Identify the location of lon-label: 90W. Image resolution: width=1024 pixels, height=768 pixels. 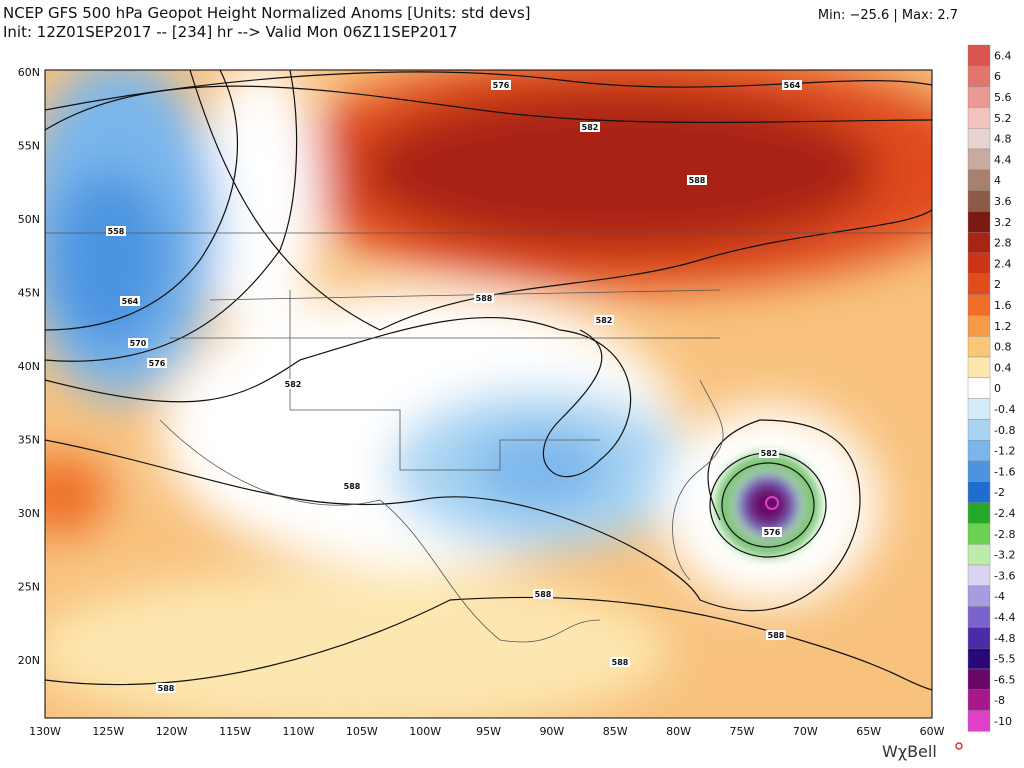
(551, 731).